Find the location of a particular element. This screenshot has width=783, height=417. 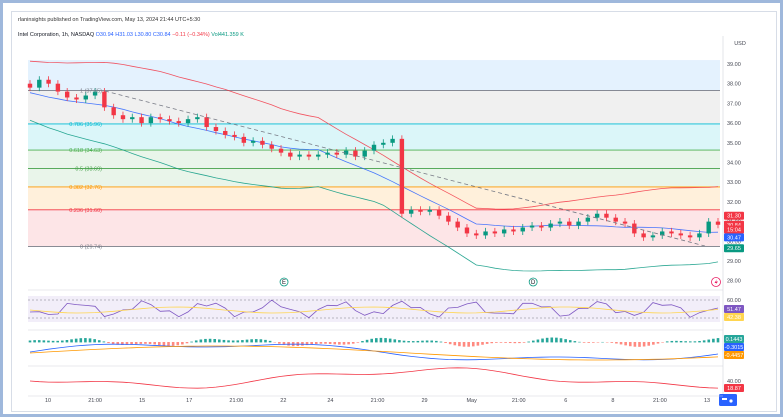

fib-label: 0.5 (33.69) is located at coordinates (88, 170).